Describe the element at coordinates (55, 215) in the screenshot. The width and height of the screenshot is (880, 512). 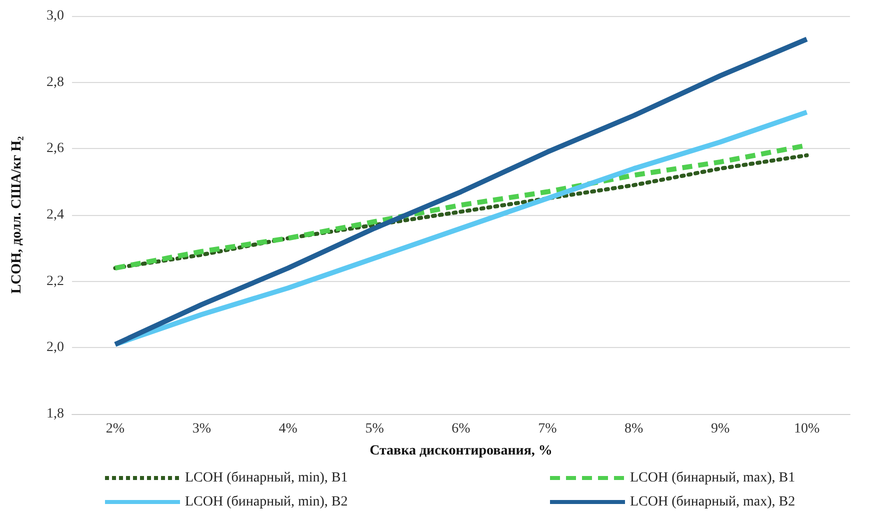
I see `y-tick-label: 2,4` at that location.